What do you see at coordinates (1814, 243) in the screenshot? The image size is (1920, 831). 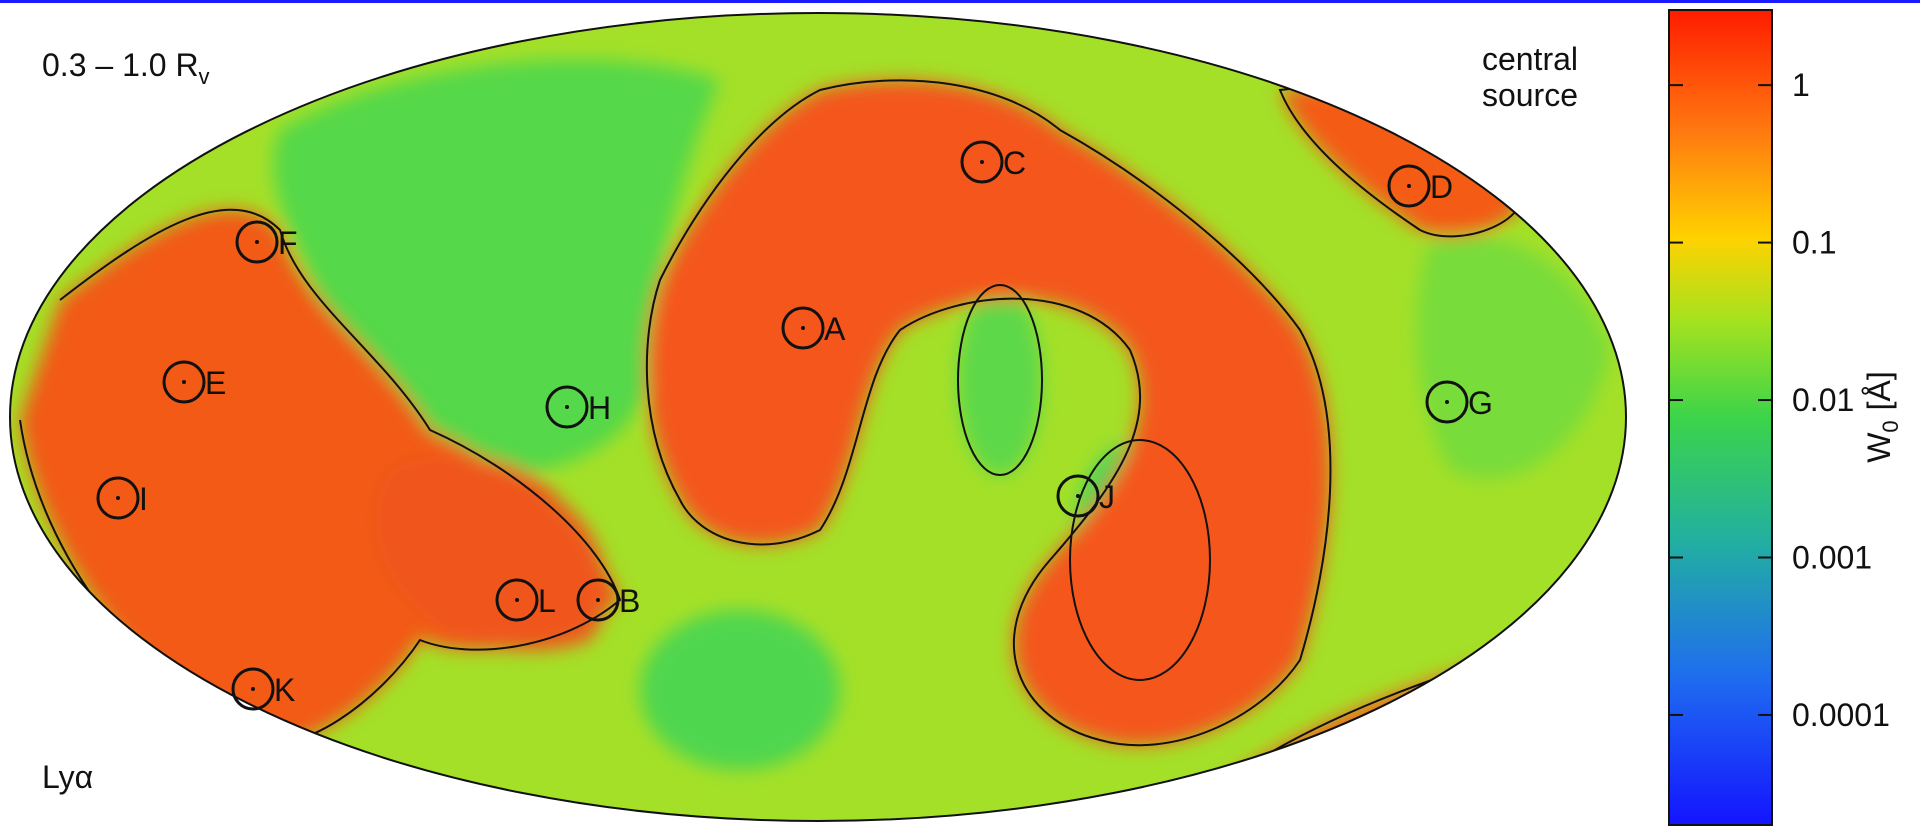 I see `colorbar-tick-label: 0.1` at bounding box center [1814, 243].